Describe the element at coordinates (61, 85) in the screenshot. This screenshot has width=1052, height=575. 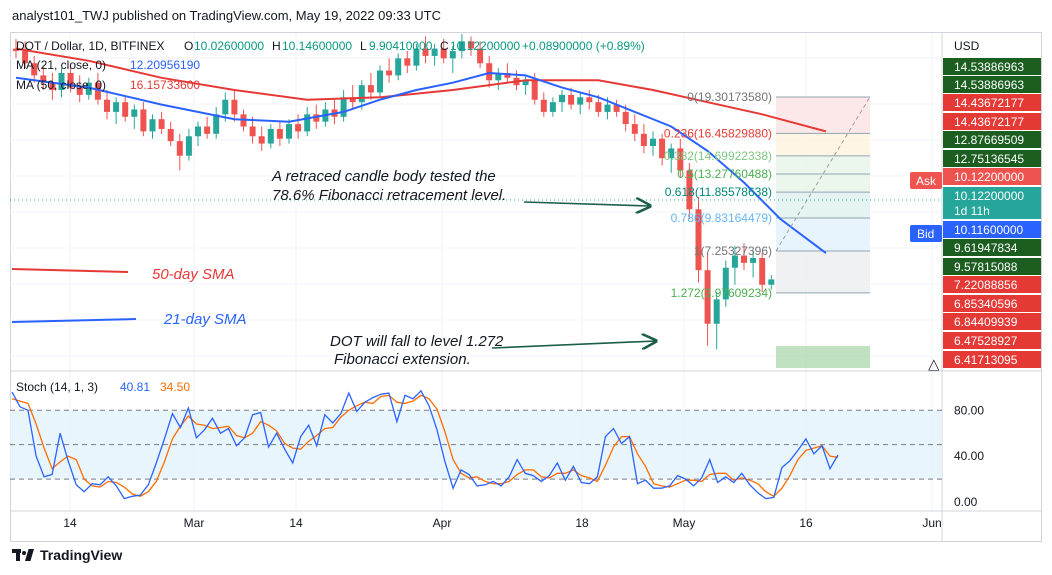
I see `ma50-legend-label: MA (50, close, 0)` at that location.